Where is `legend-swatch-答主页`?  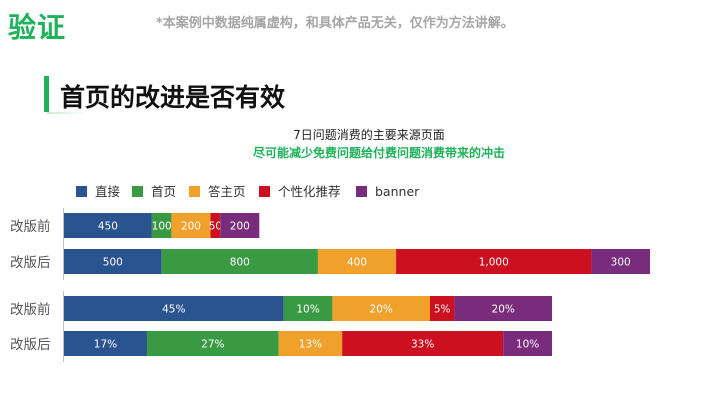
legend-swatch-答主页 is located at coordinates (194, 191).